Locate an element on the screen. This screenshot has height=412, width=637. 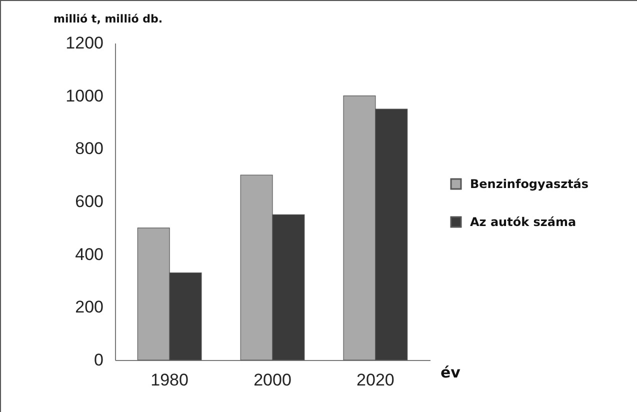
y-tick-label: 1000 is located at coordinates (85, 96).